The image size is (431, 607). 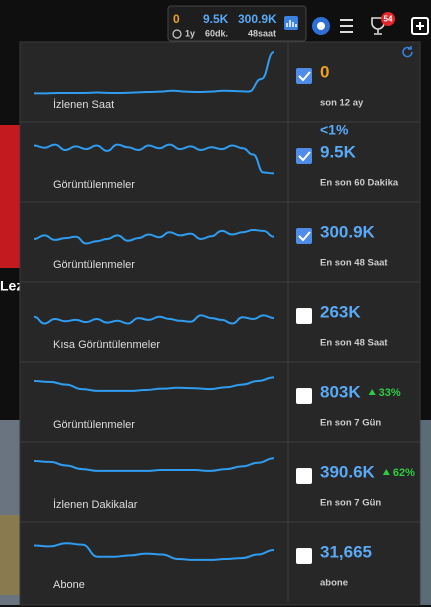 I want to click on add-icon-plus, so click(x=420, y=26).